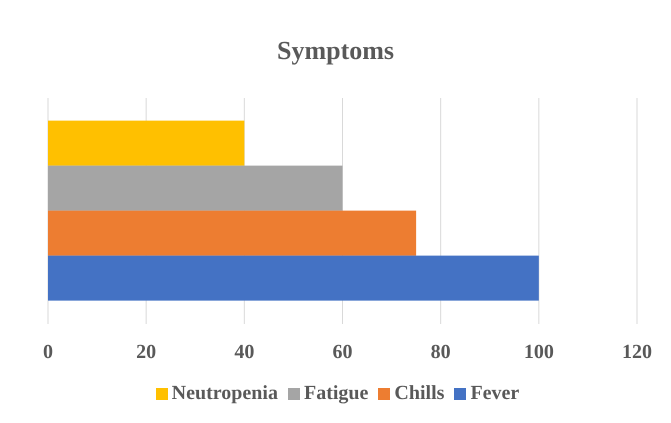 The height and width of the screenshot is (423, 671). What do you see at coordinates (637, 352) in the screenshot?
I see `x-tick-label: 120` at bounding box center [637, 352].